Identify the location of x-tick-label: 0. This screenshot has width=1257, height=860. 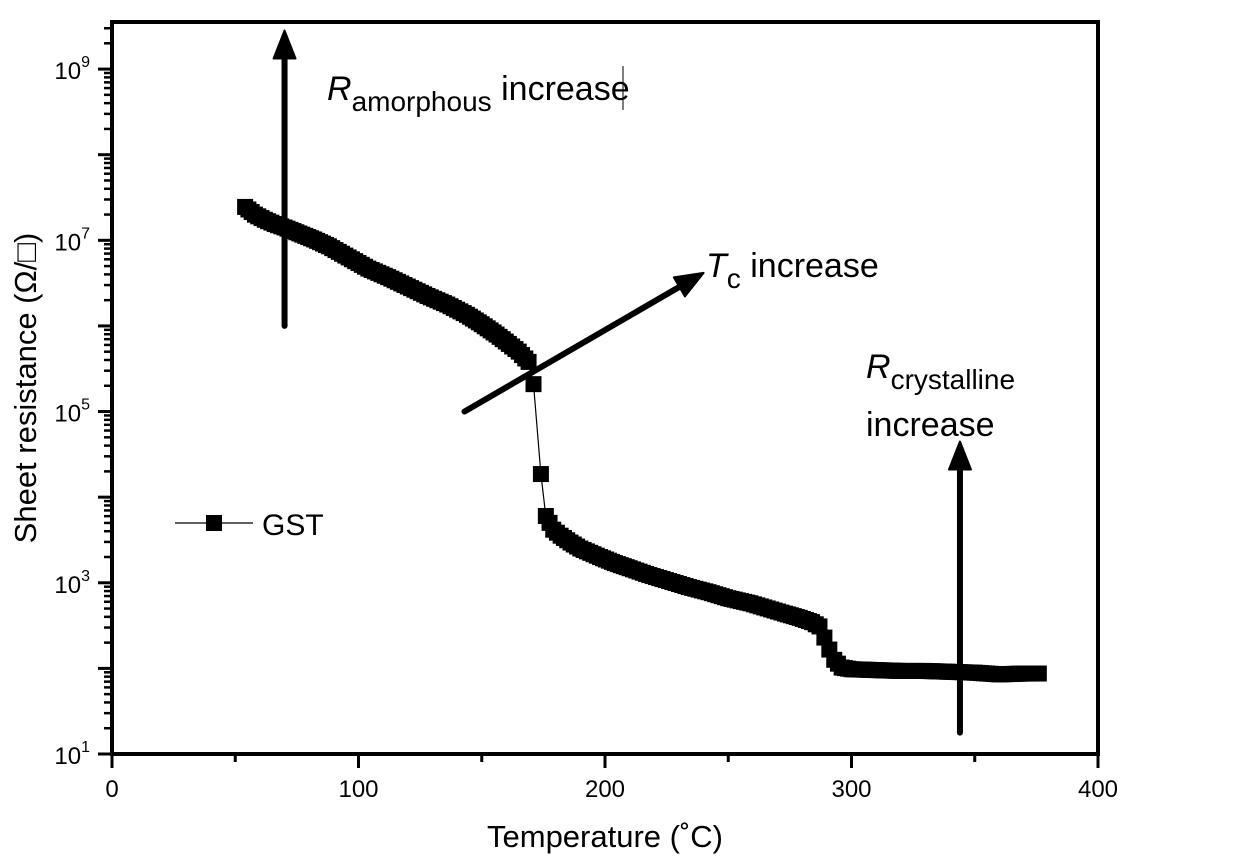
(111, 789).